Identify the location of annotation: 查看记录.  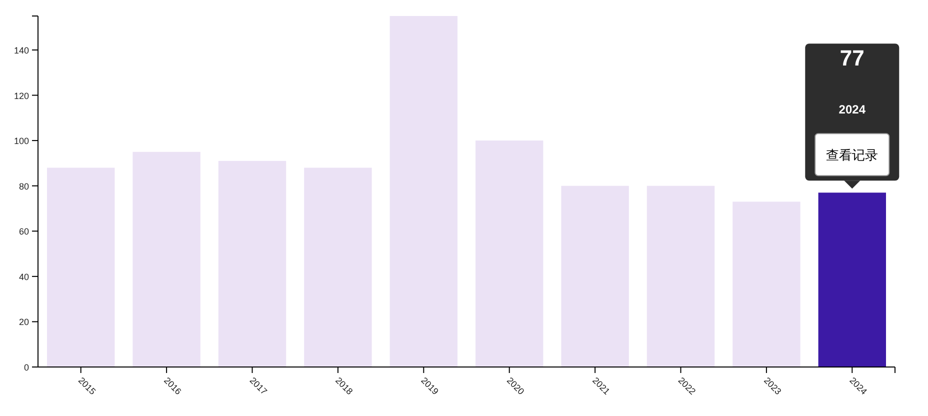
(852, 155).